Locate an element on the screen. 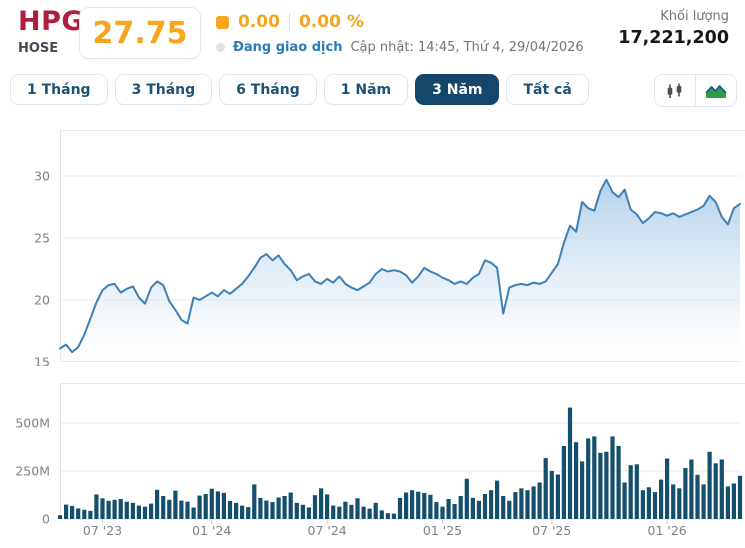 This screenshot has height=548, width=745. range-button-1: 3 Tháng is located at coordinates (163, 89).